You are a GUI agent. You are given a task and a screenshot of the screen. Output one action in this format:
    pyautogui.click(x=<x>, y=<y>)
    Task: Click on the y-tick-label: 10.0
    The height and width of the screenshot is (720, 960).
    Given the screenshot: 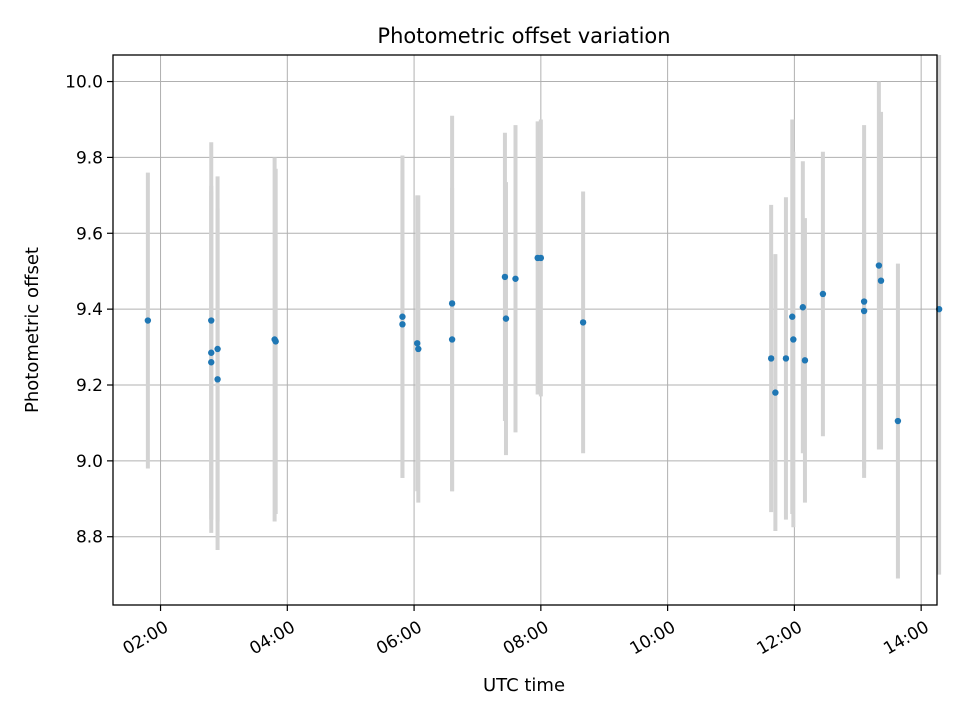 What is the action you would take?
    pyautogui.click(x=84, y=83)
    